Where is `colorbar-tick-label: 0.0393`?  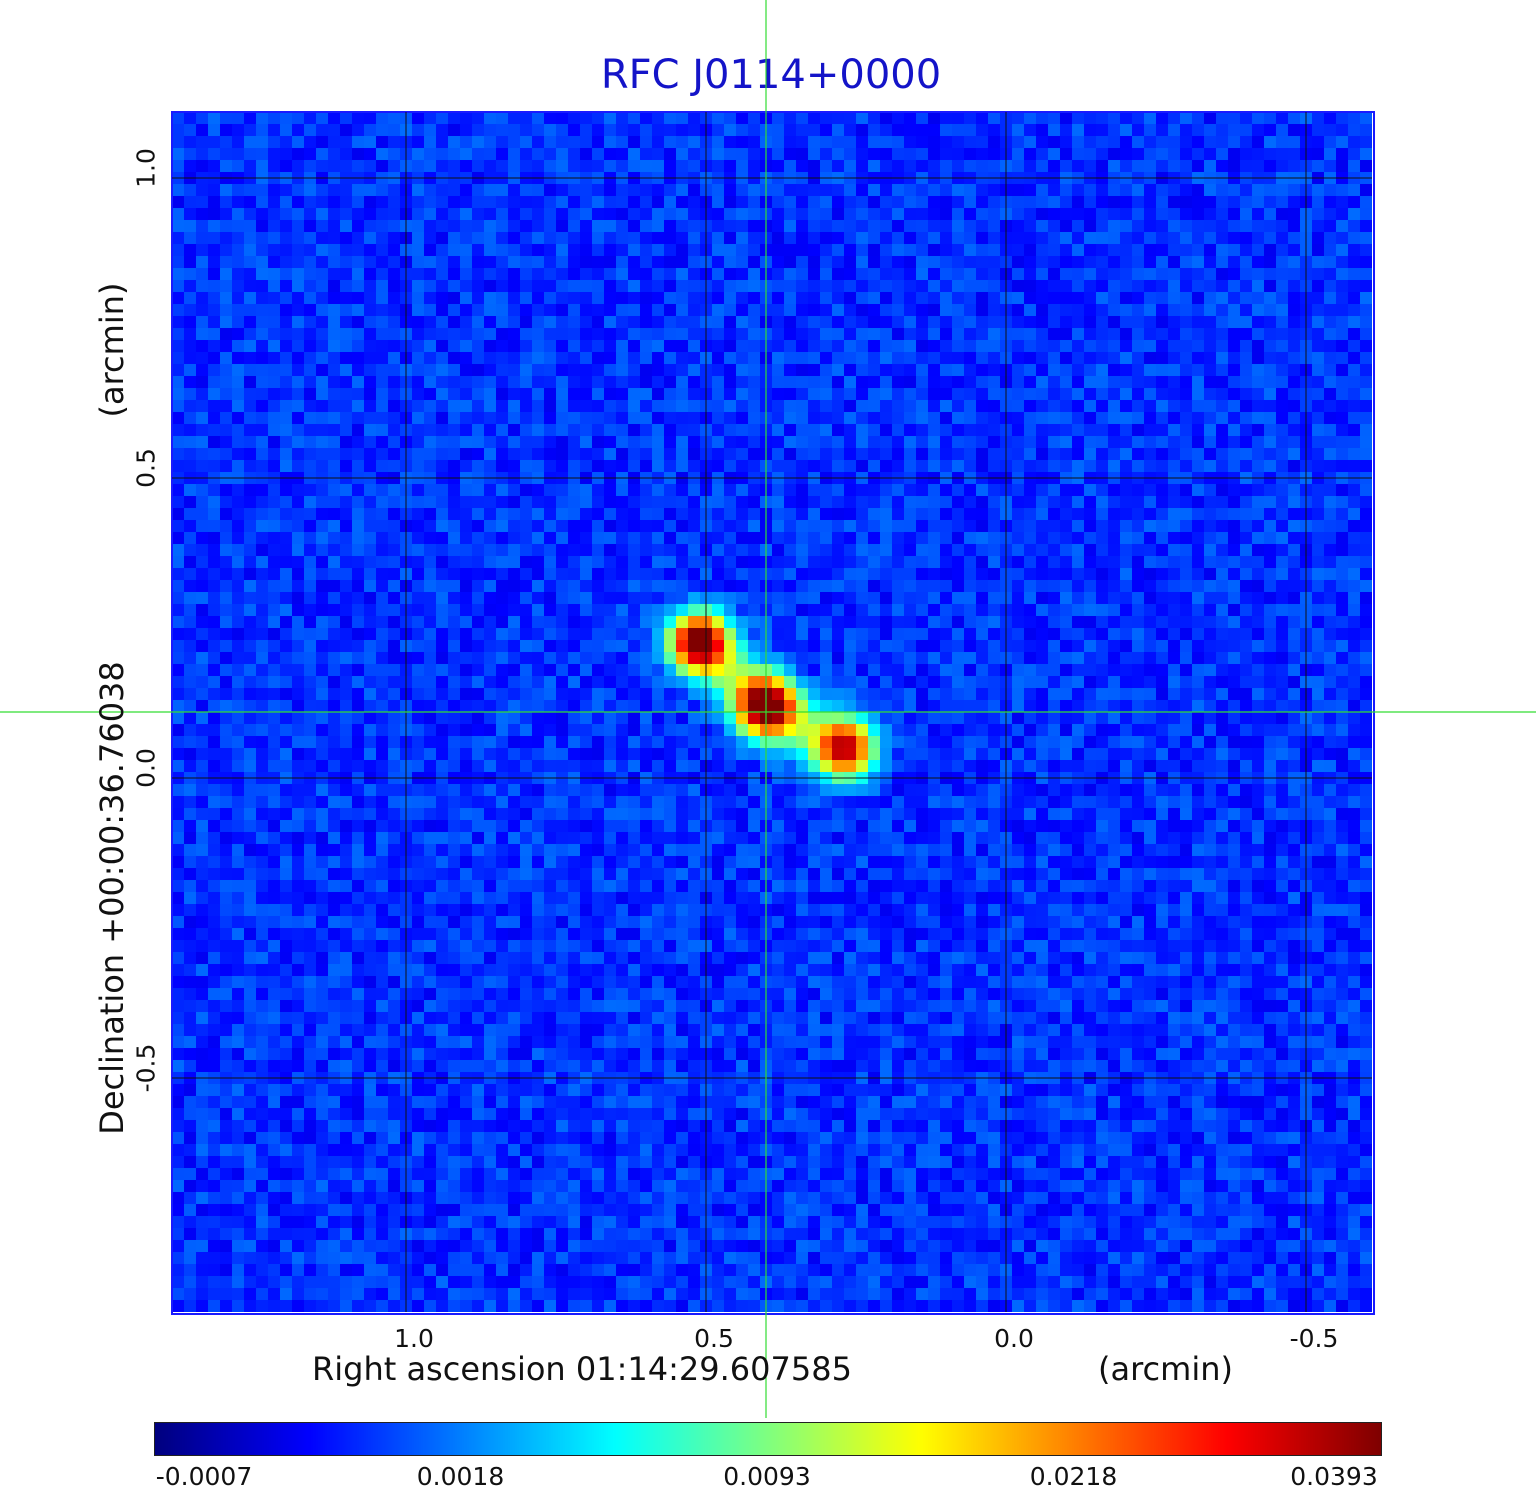
colorbar-tick-label: 0.0393 is located at coordinates (1334, 1476).